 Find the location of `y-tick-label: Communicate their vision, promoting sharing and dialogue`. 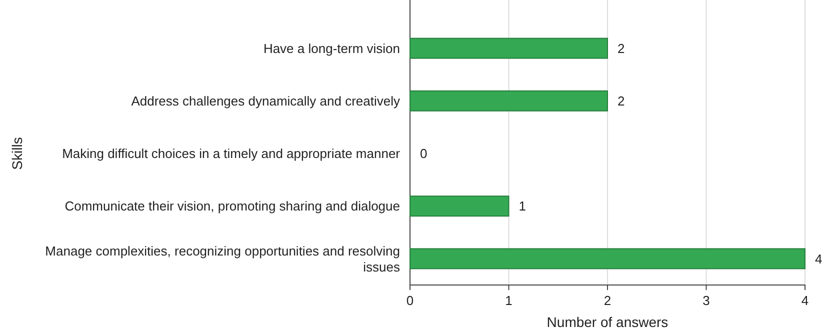

y-tick-label: Communicate their vision, promoting sharing and dialogue is located at coordinates (232, 206).